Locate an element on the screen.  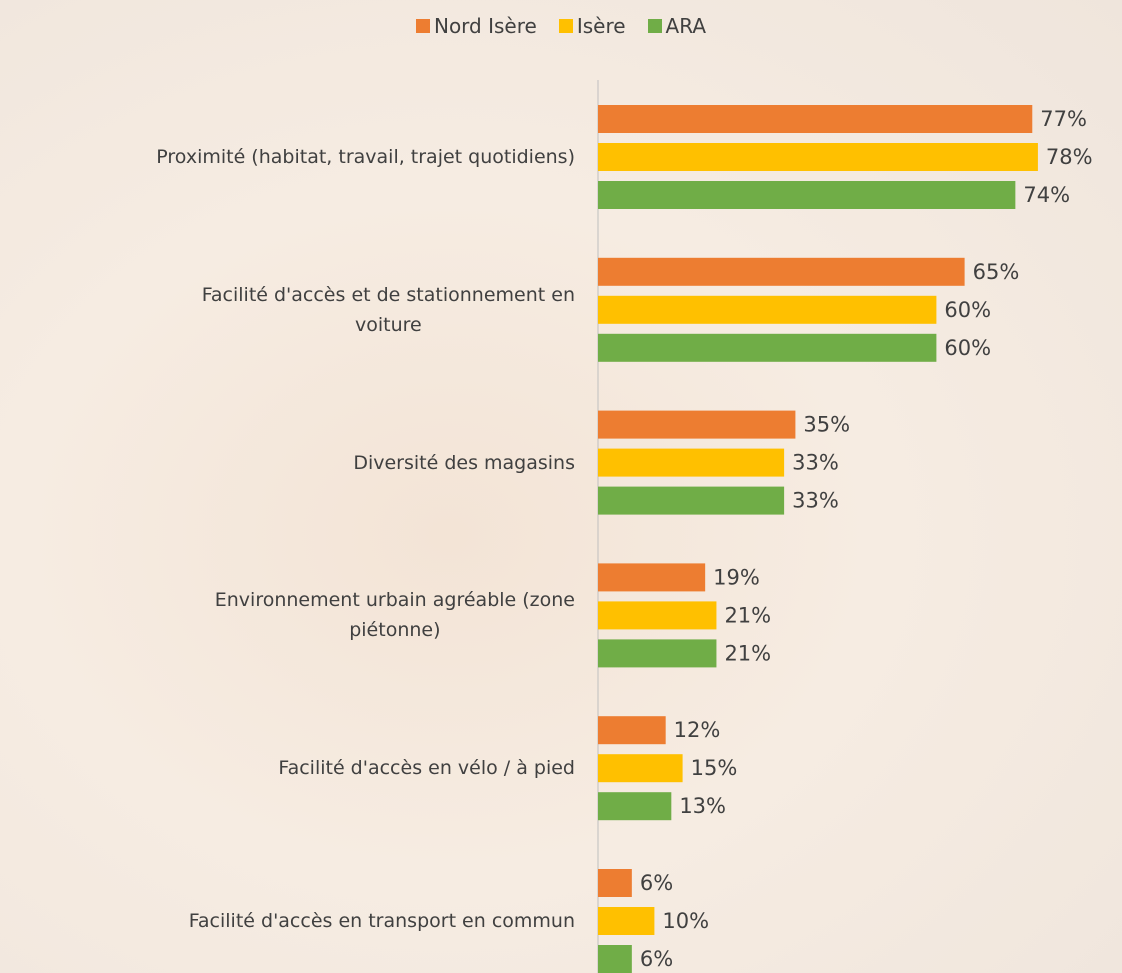
legend: Nord Isère Isère ARA is located at coordinates (561, 26).